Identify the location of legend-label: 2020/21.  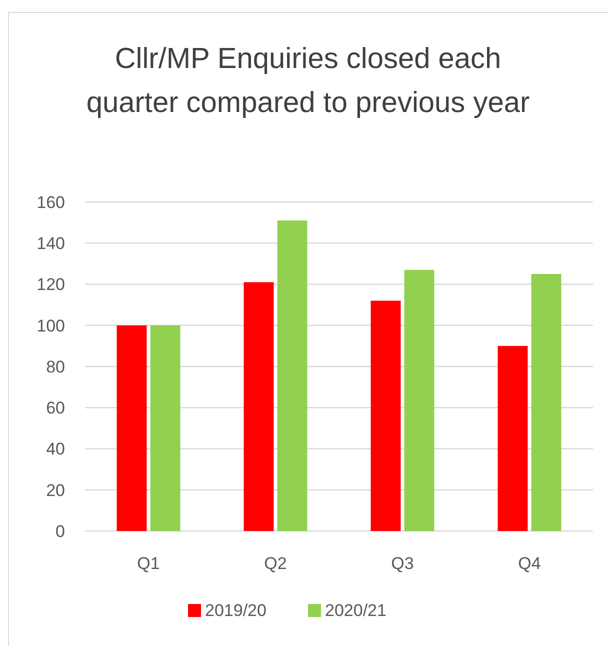
(355, 610).